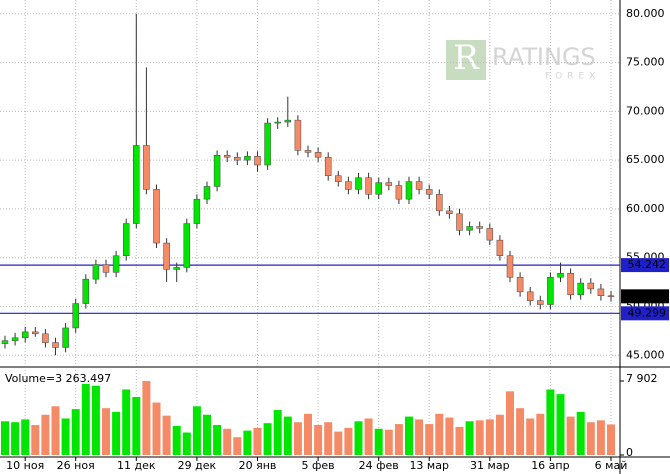 The width and height of the screenshot is (670, 474). What do you see at coordinates (58, 378) in the screenshot?
I see `volume-label: Volume=3 263.497` at bounding box center [58, 378].